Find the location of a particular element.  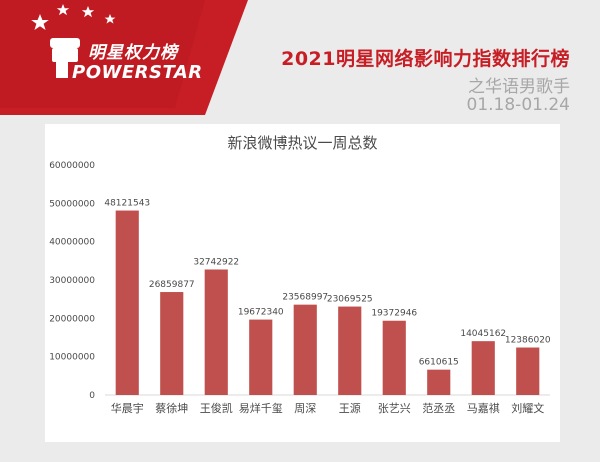

y-tick-label: 30000000 is located at coordinates (72, 281).